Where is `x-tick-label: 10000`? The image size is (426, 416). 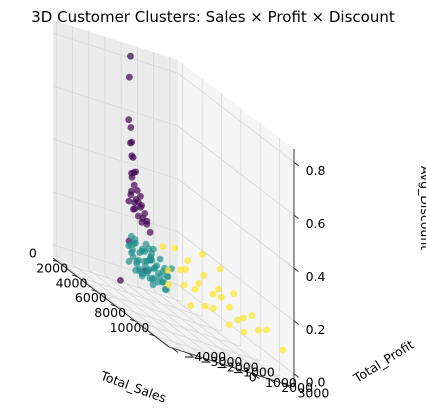 x-tick-label: 10000 is located at coordinates (130, 327).